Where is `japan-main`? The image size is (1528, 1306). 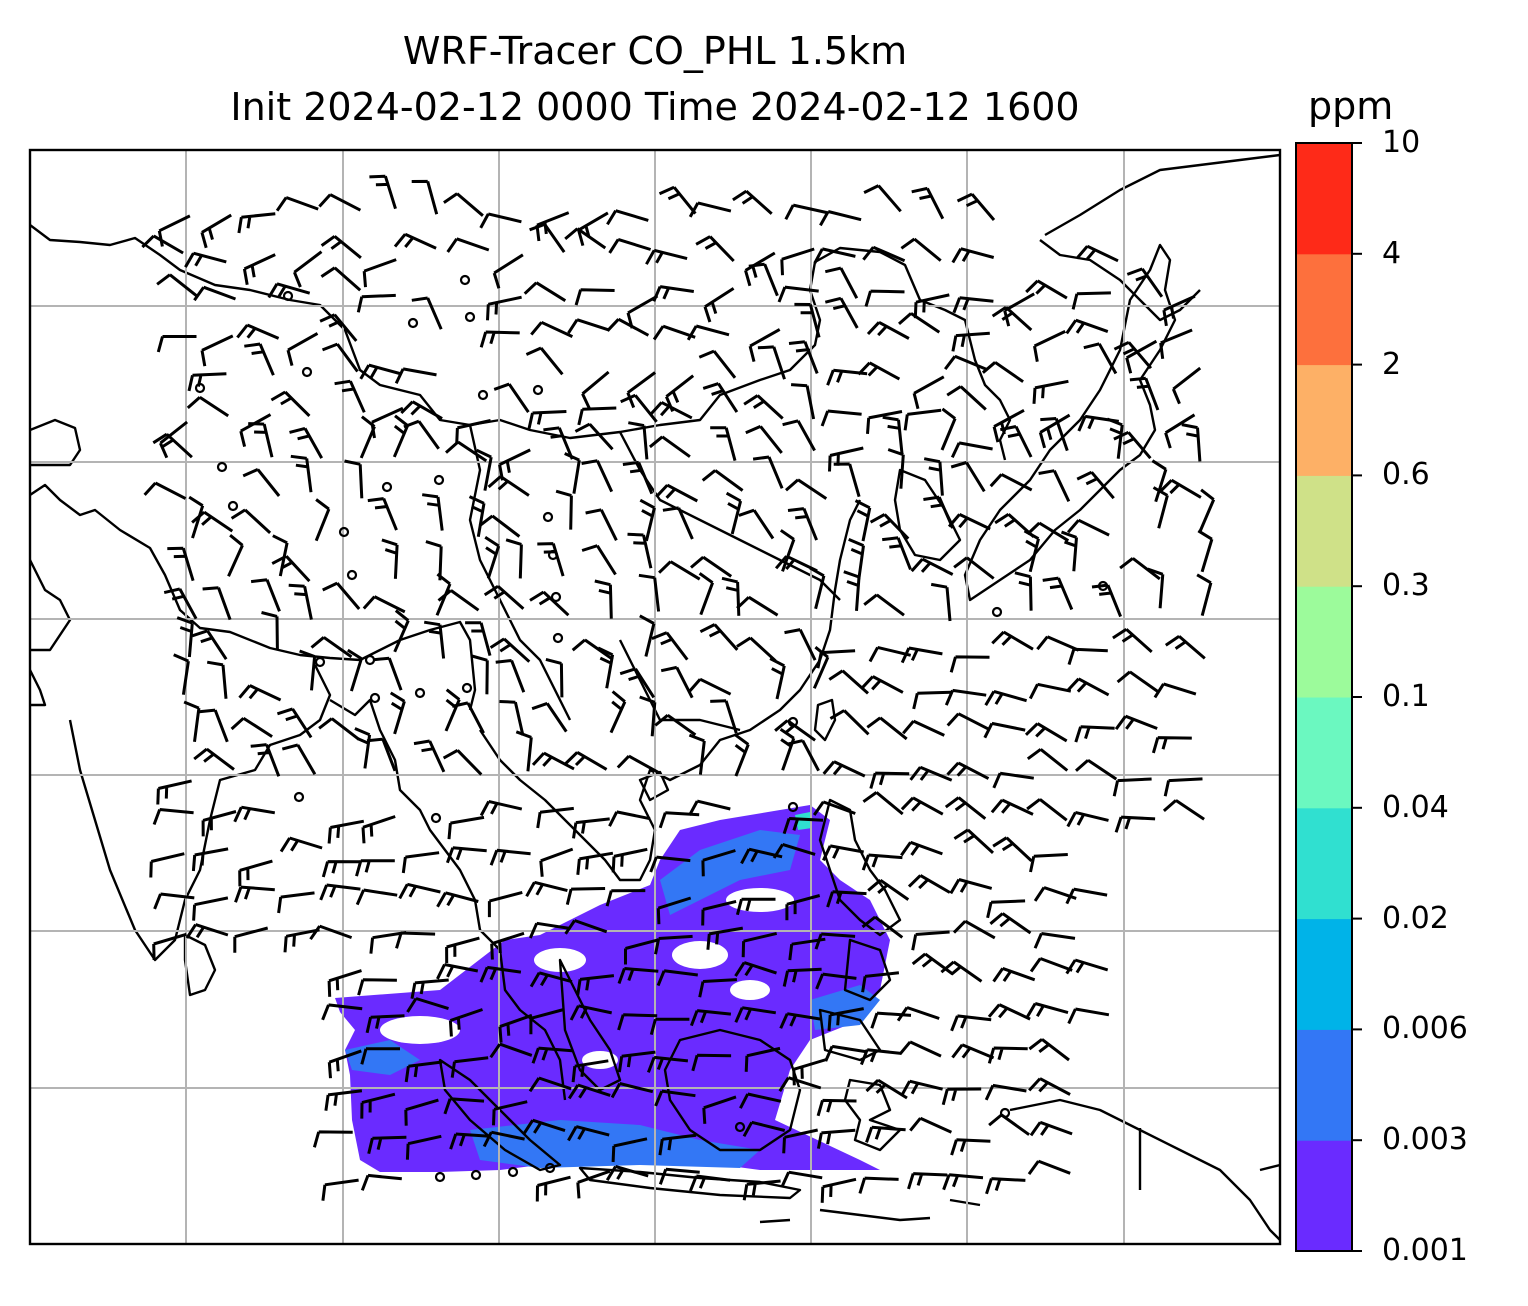
japan-main is located at coordinates (1070, 422).